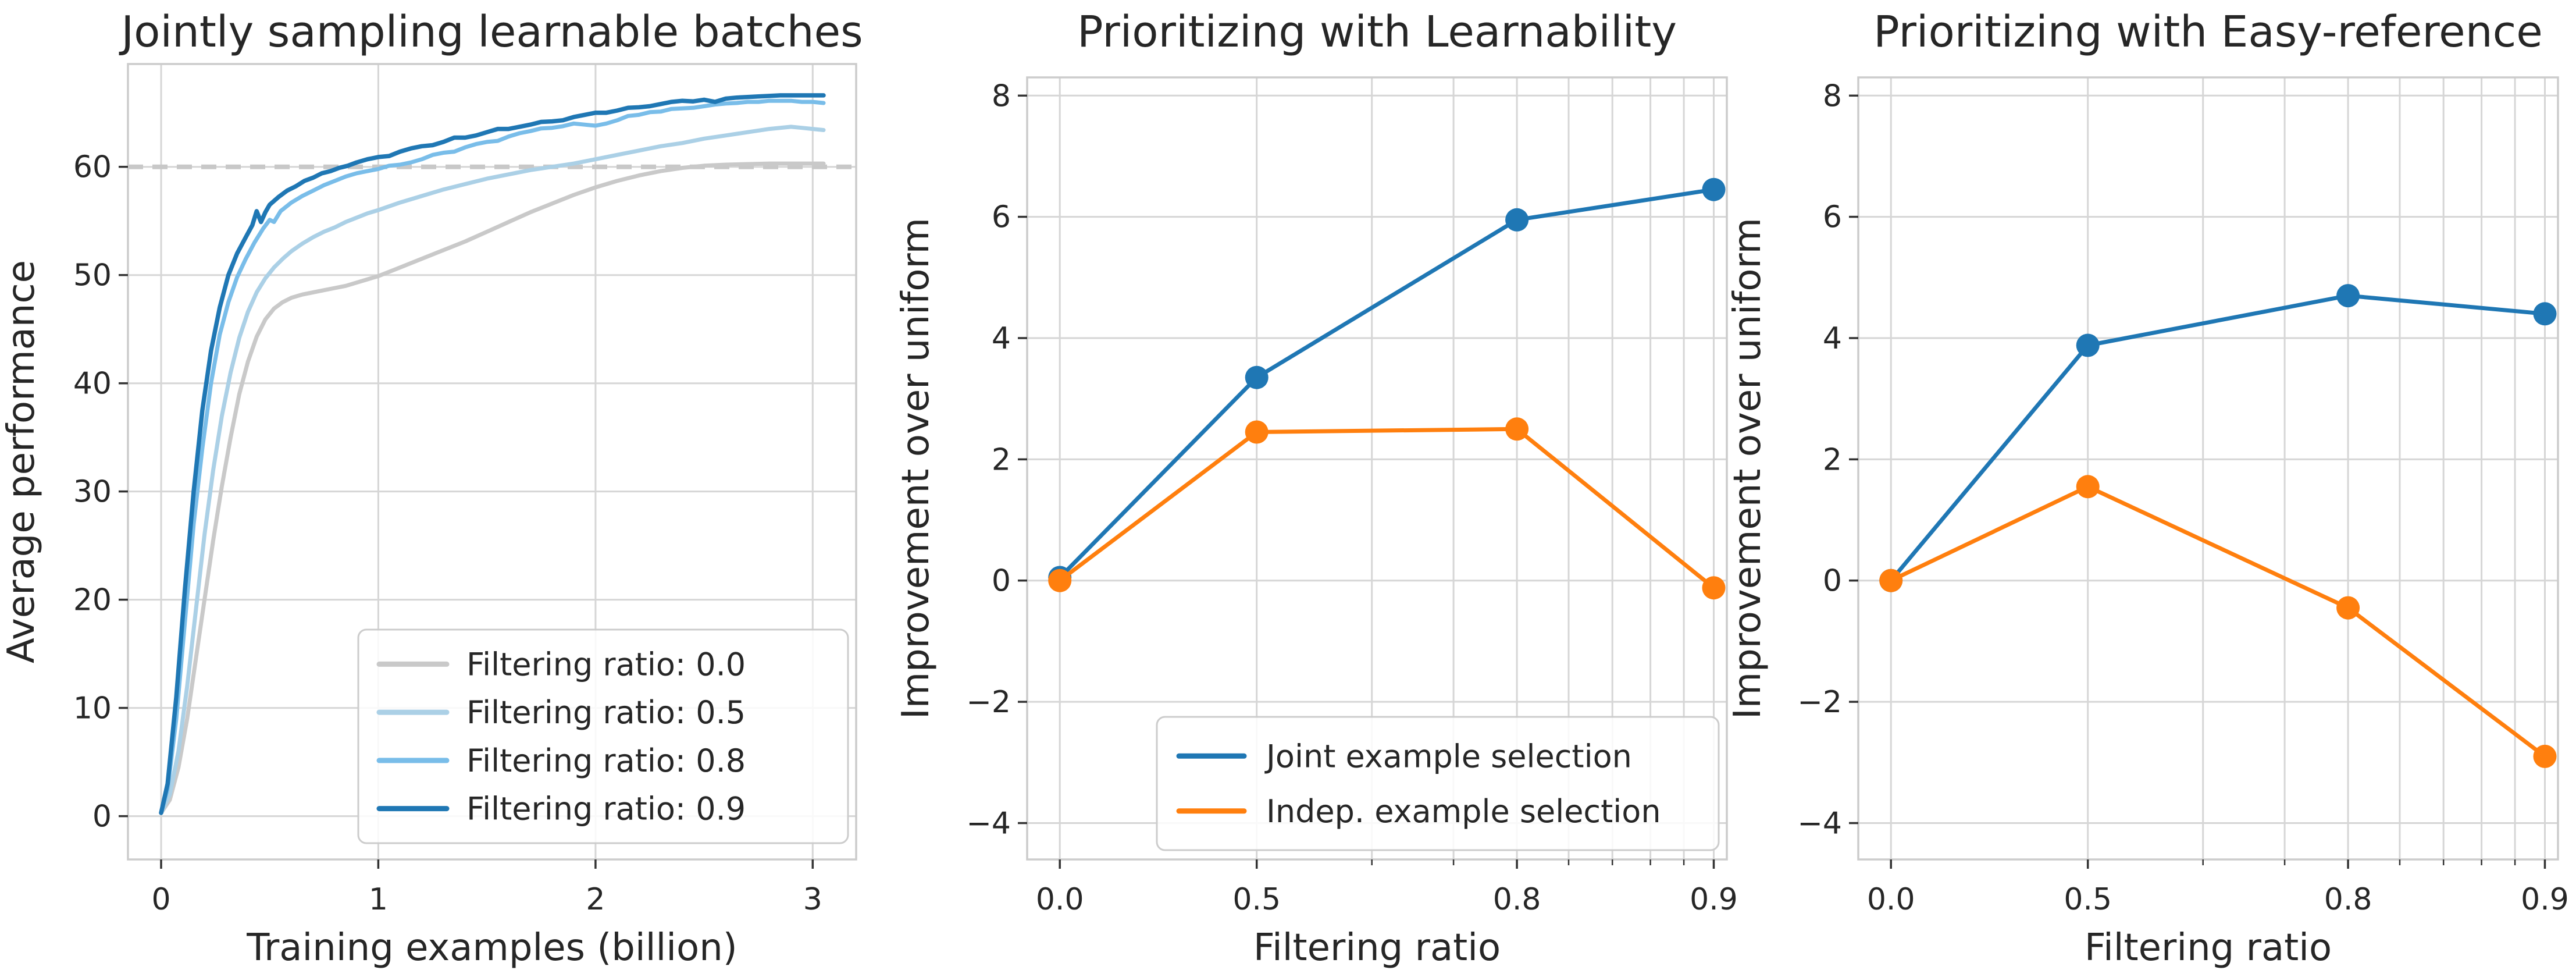 The width and height of the screenshot is (2576, 970). I want to click on legend-label: Filtering ratio: 0.9, so click(606, 809).